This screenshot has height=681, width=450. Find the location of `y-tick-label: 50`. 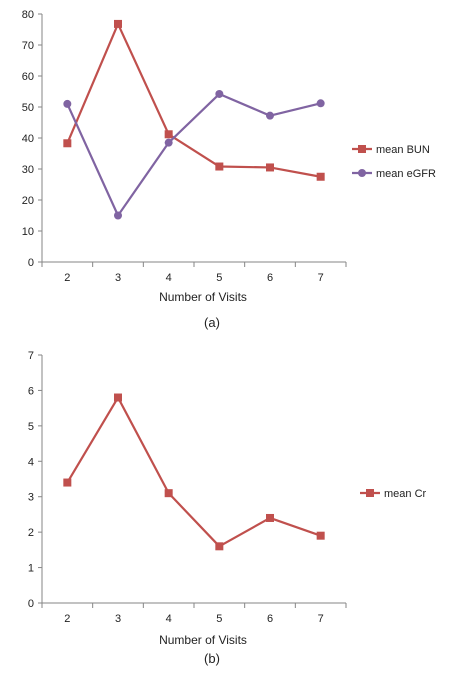

y-tick-label: 50 is located at coordinates (28, 108).